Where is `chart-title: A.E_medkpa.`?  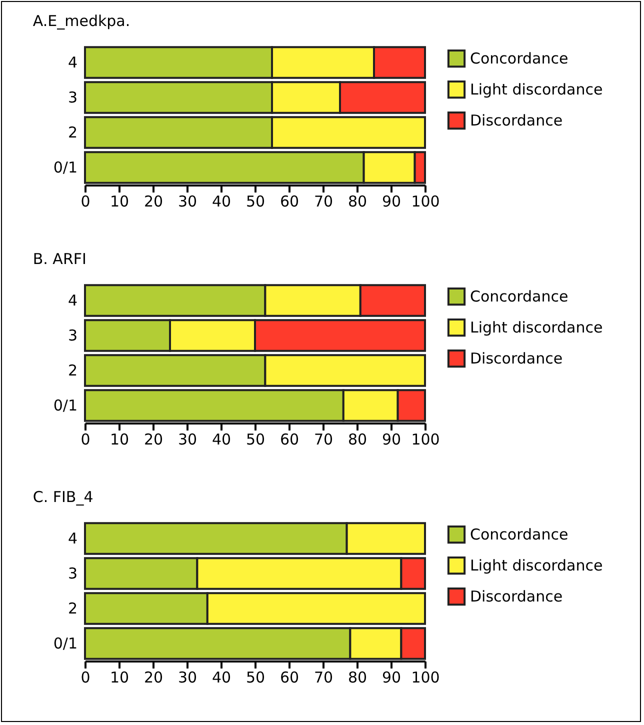
chart-title: A.E_medkpa. is located at coordinates (81, 21).